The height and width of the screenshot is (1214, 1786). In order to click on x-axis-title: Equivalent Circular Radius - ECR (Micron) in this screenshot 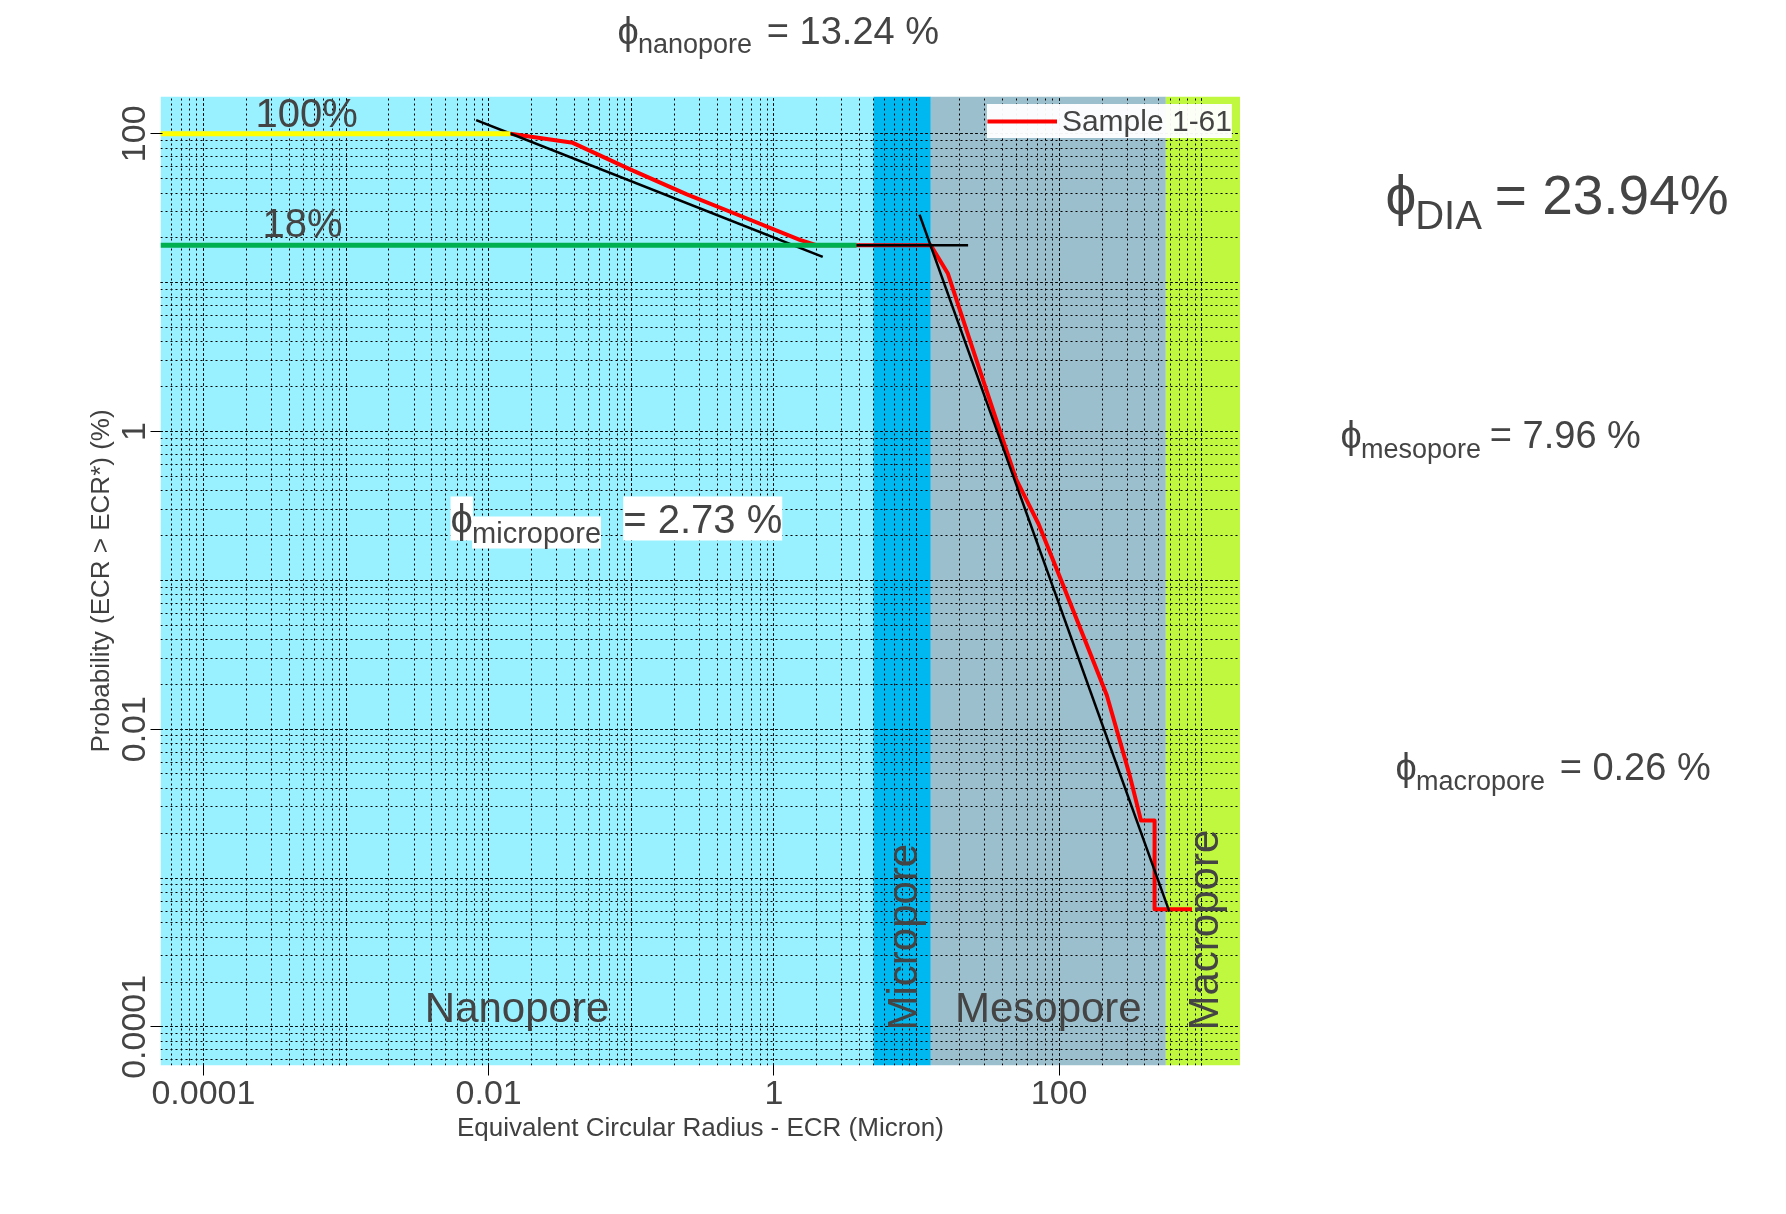, I will do `click(700, 1126)`.